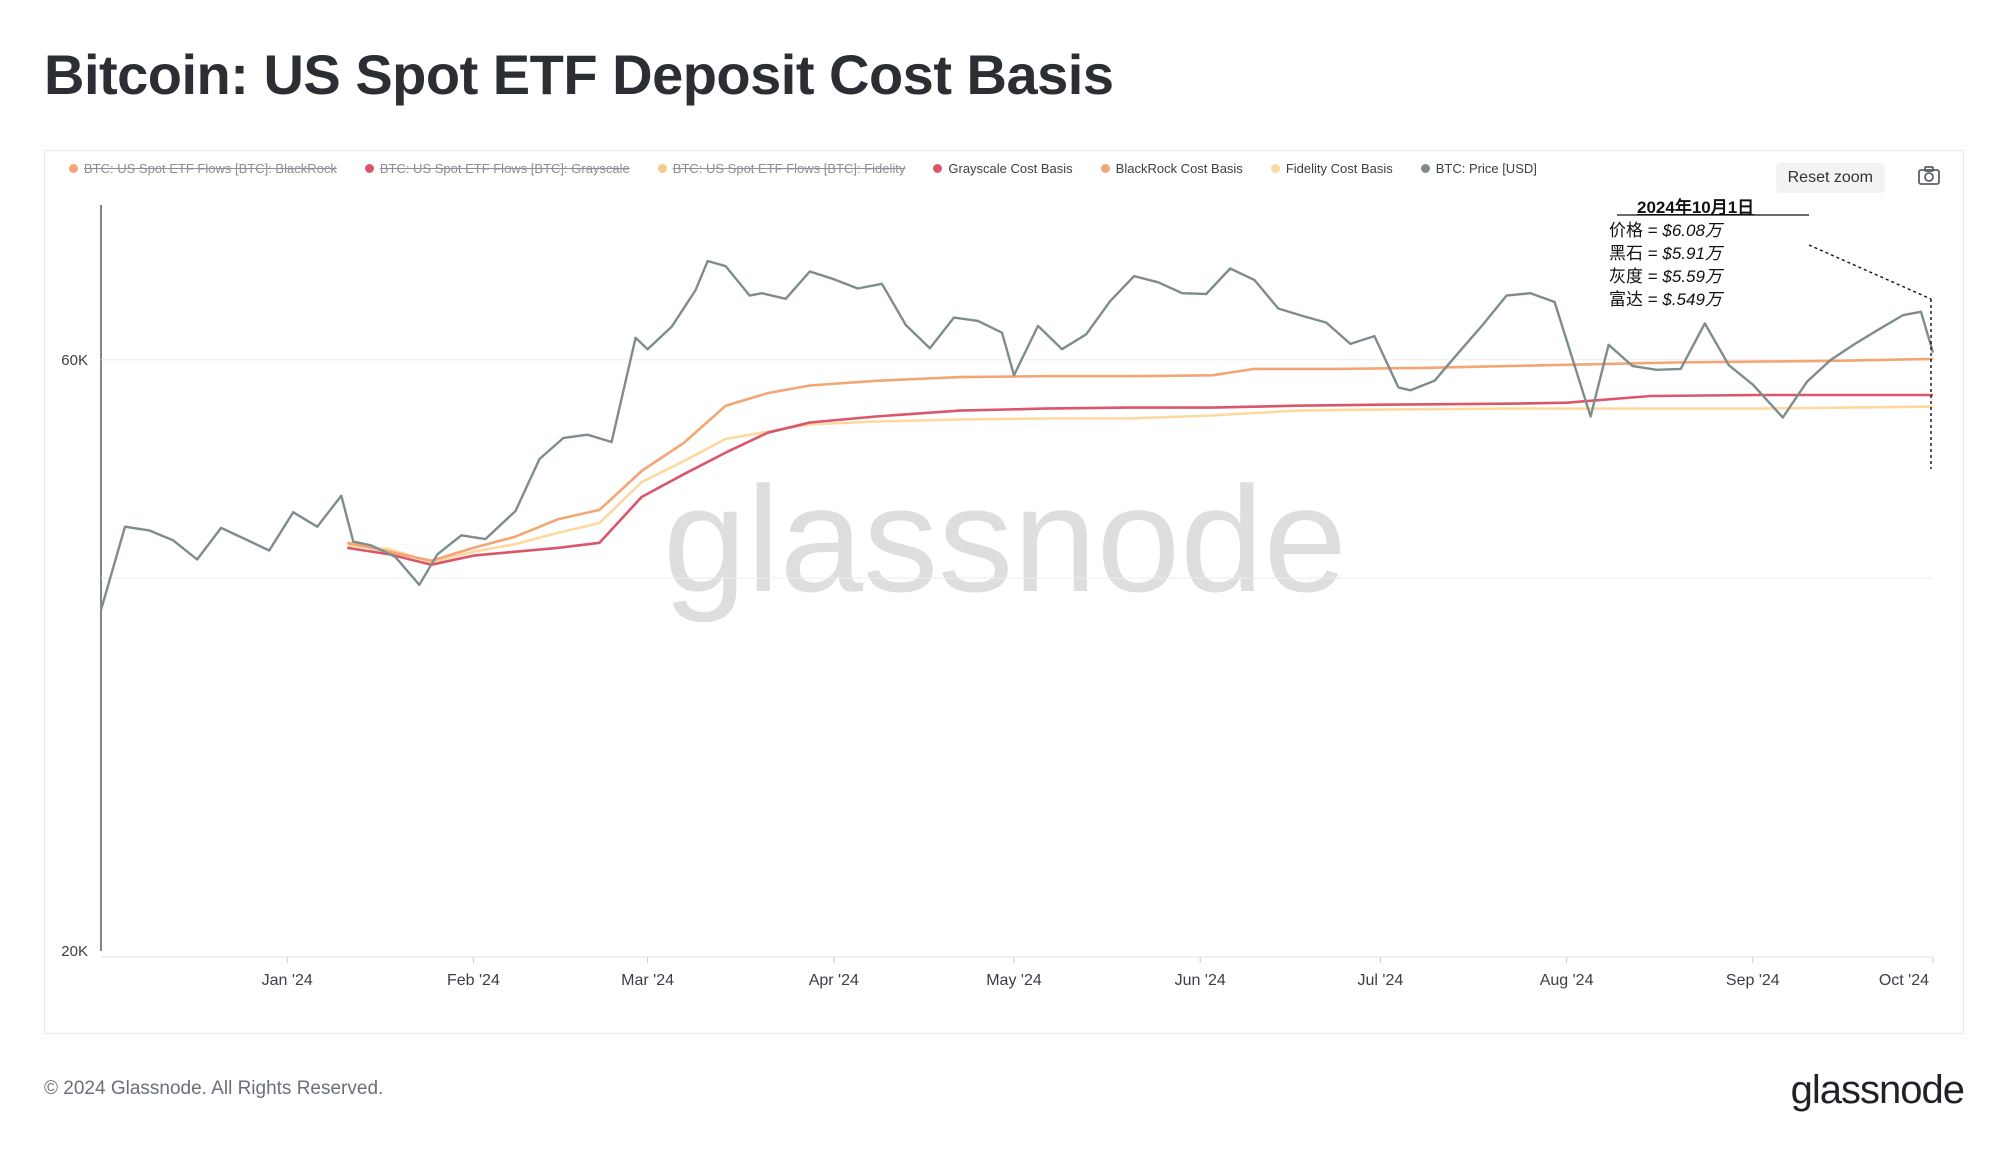 Image resolution: width=2000 pixels, height=1152 pixels. What do you see at coordinates (1904, 980) in the screenshot?
I see `x-tick-label: Oct '24` at bounding box center [1904, 980].